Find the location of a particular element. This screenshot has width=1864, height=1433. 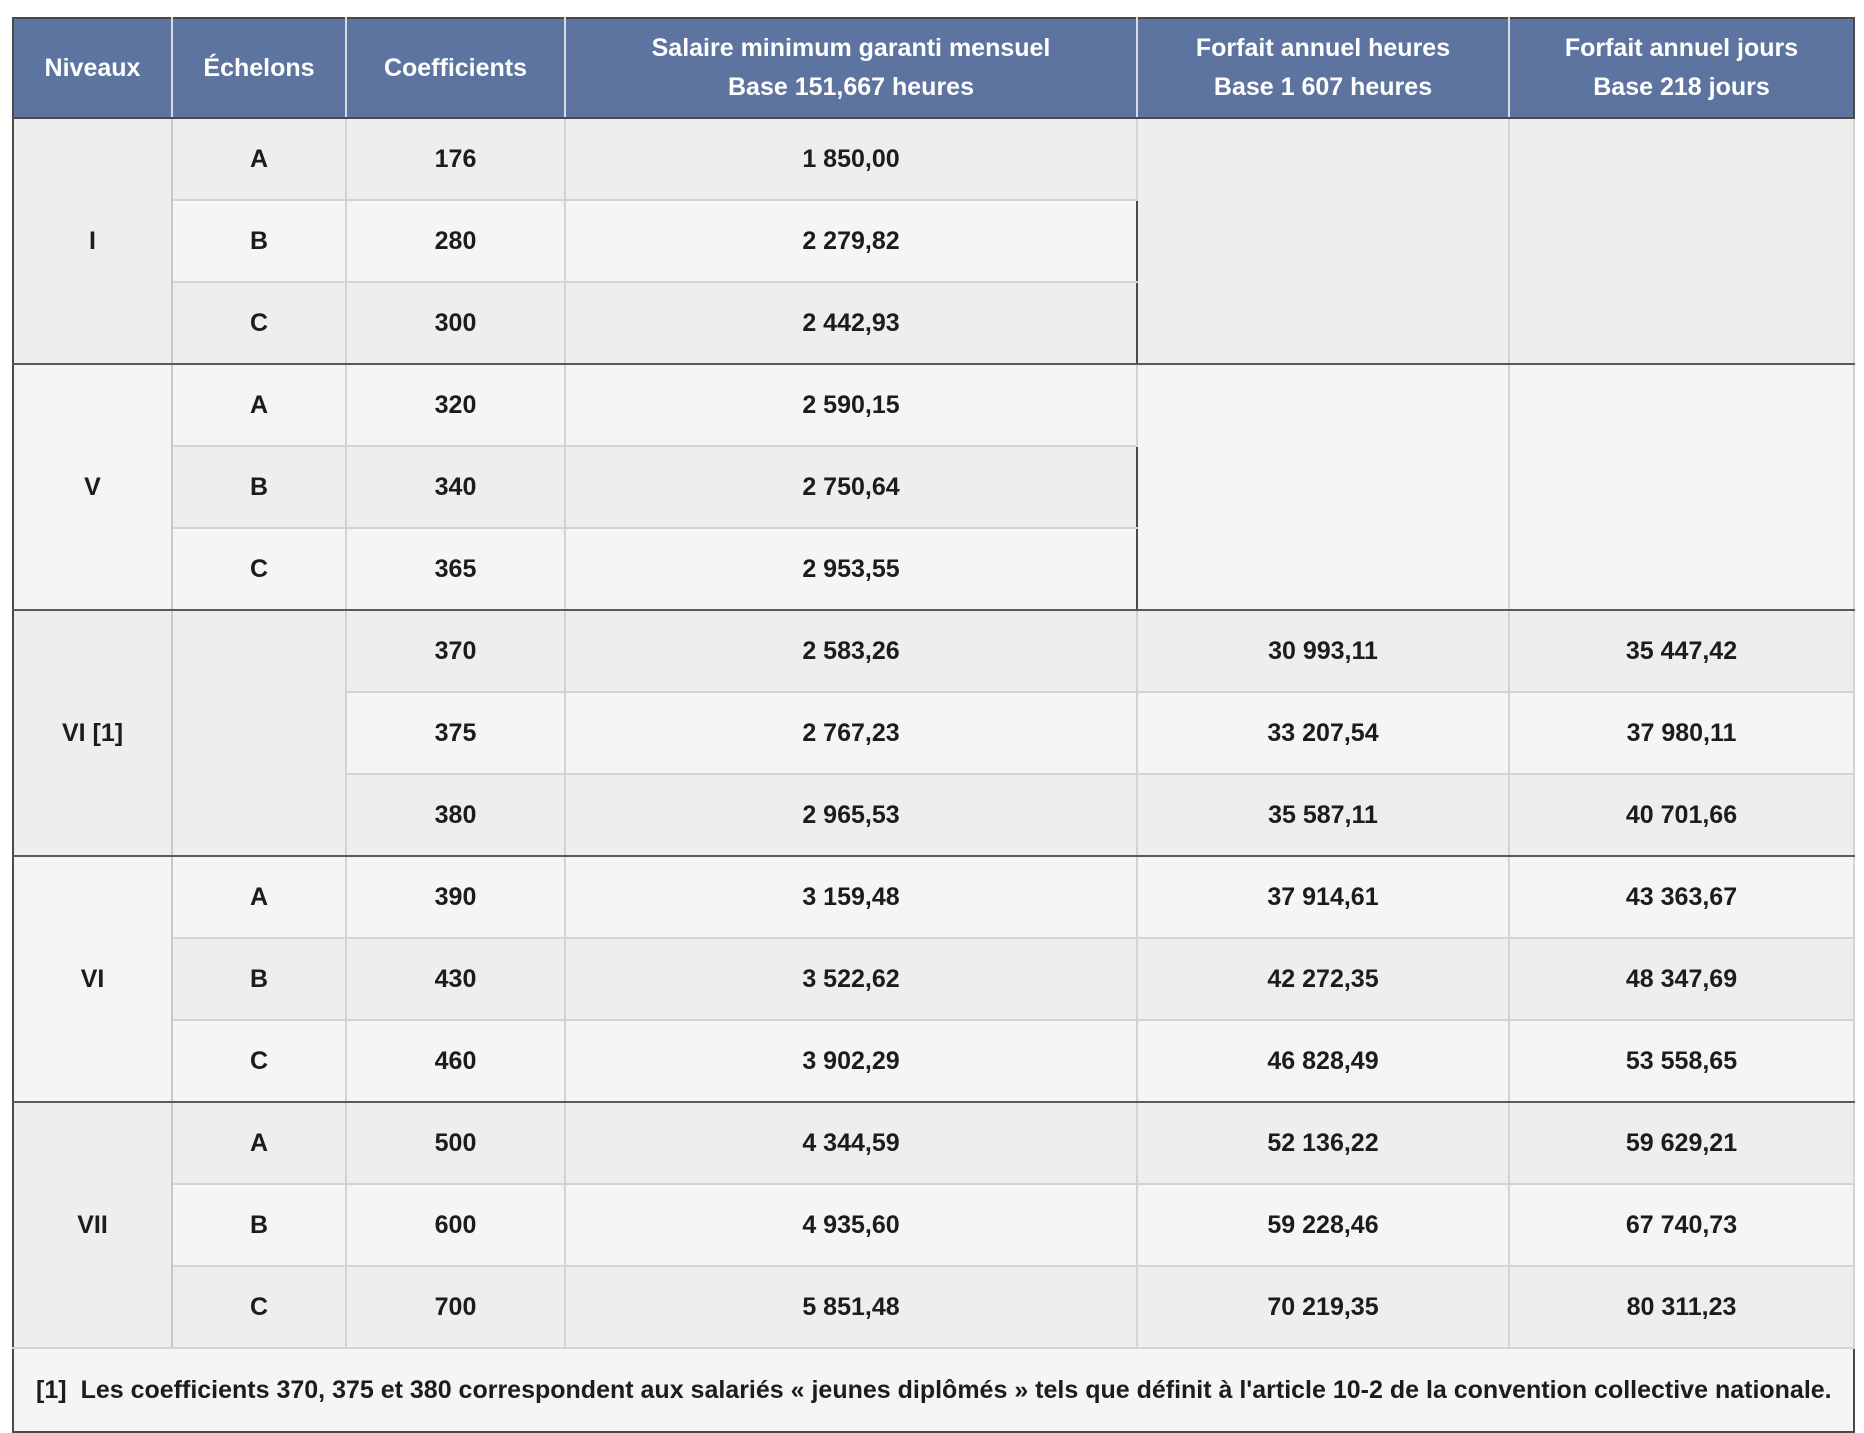

salary-cell: 2 279,82 is located at coordinates (851, 241).